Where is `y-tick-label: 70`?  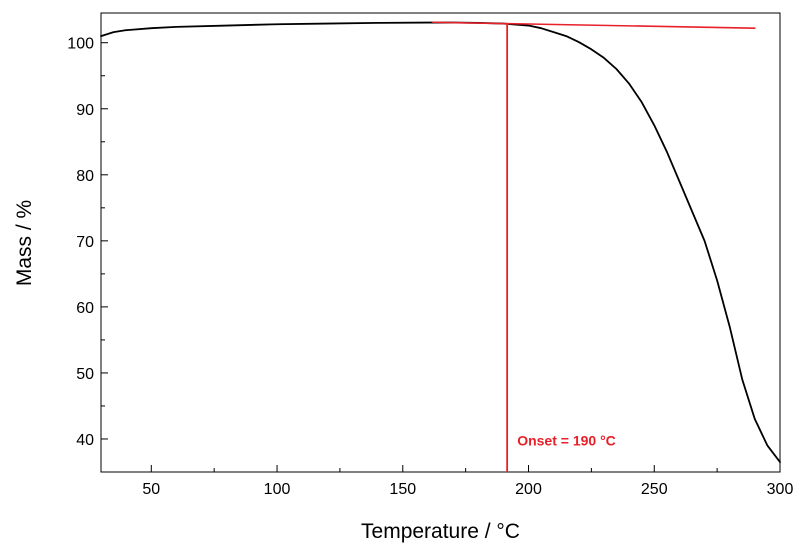
y-tick-label: 70 is located at coordinates (85, 242).